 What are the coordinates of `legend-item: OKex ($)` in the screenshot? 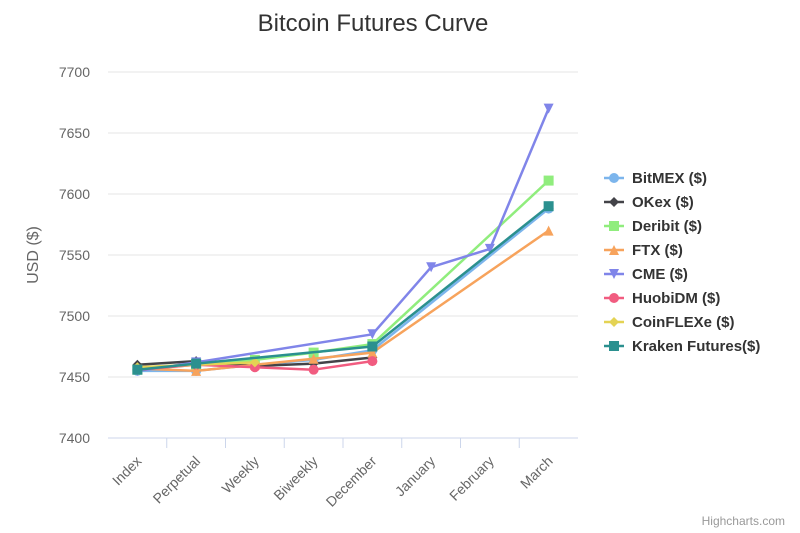 It's located at (649, 202).